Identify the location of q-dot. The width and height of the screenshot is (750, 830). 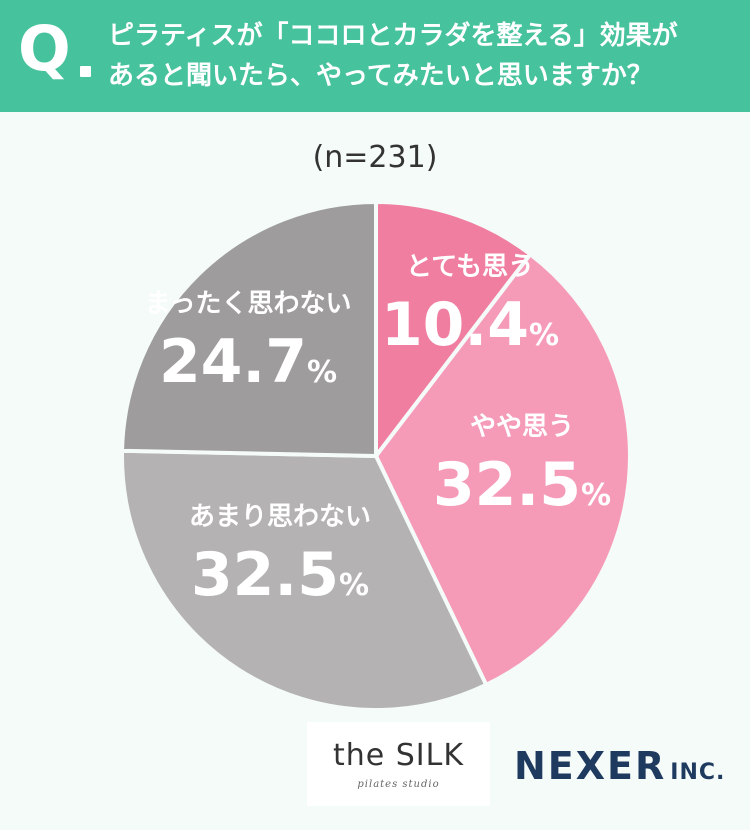
(85, 71).